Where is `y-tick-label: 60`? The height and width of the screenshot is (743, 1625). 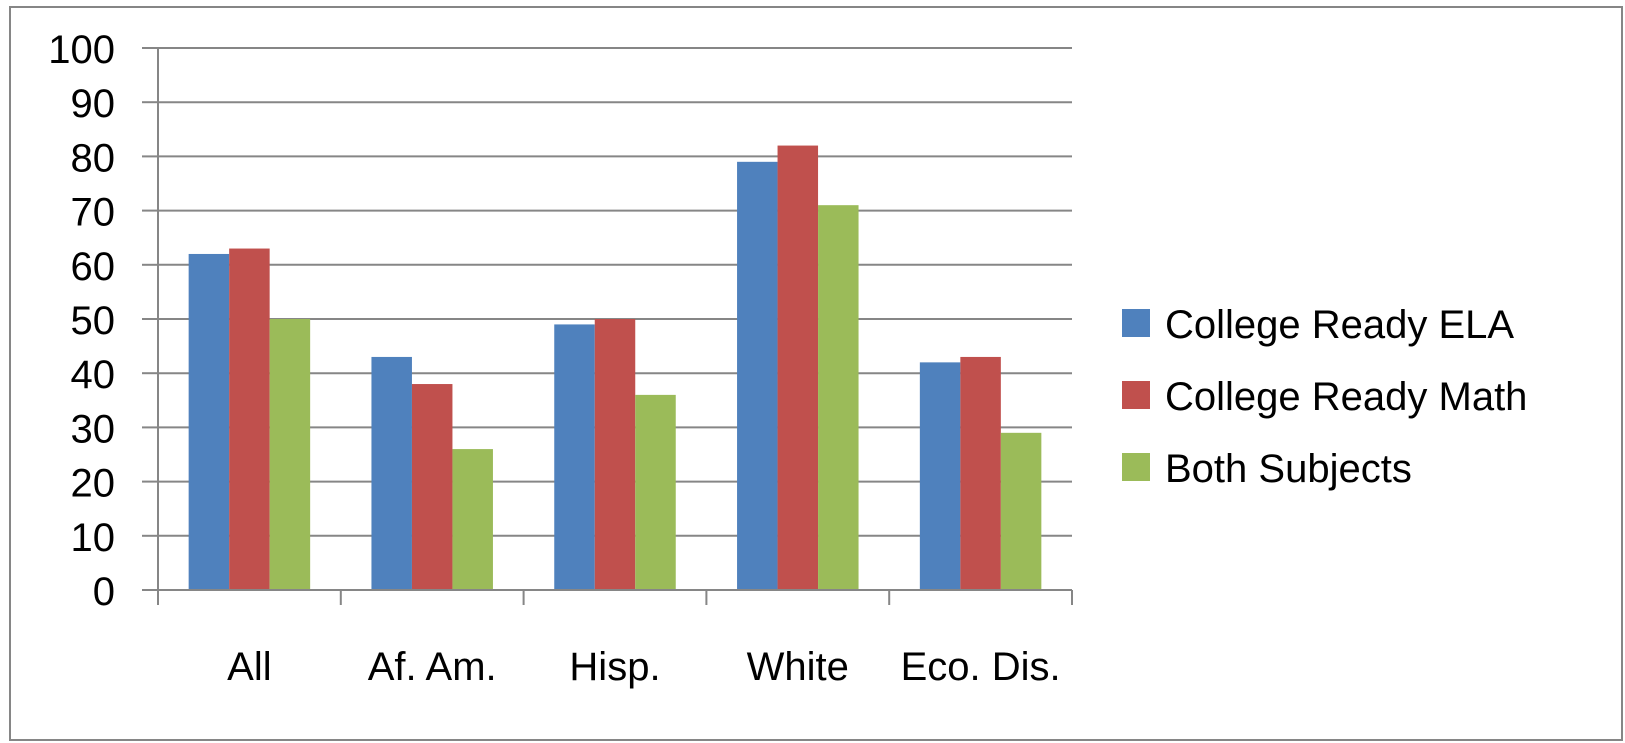 y-tick-label: 60 is located at coordinates (93, 267).